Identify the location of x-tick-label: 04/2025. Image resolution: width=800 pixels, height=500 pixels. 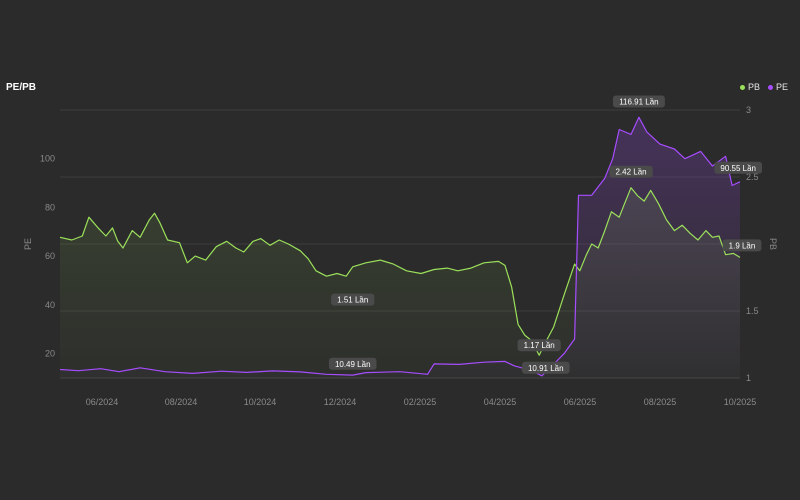
(500, 402).